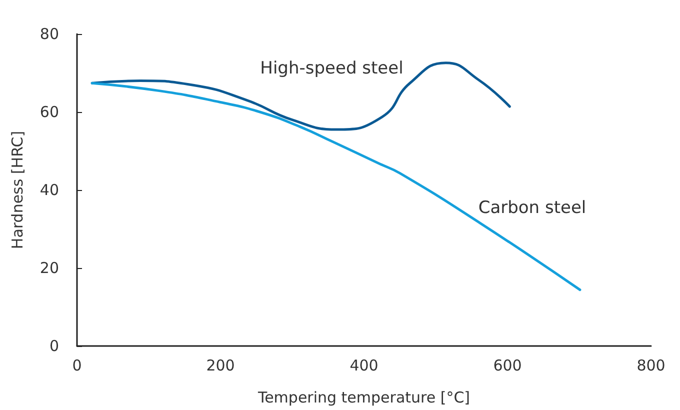  I want to click on x-axis-title: Tempering temperature [°C], so click(363, 397).